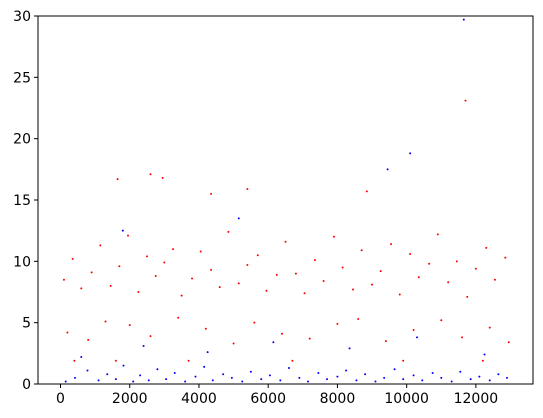 This screenshot has height=418, width=543. I want to click on x-axis: 0 2000 4000 6000 8000 10000 12000, so click(277, 395).